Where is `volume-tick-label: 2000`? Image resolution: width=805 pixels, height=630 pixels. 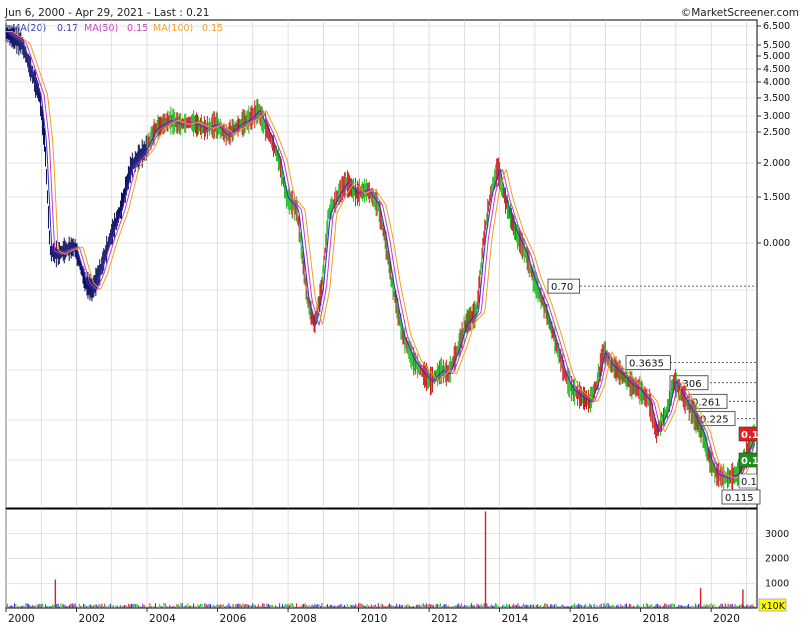 volume-tick-label: 2000 is located at coordinates (777, 559).